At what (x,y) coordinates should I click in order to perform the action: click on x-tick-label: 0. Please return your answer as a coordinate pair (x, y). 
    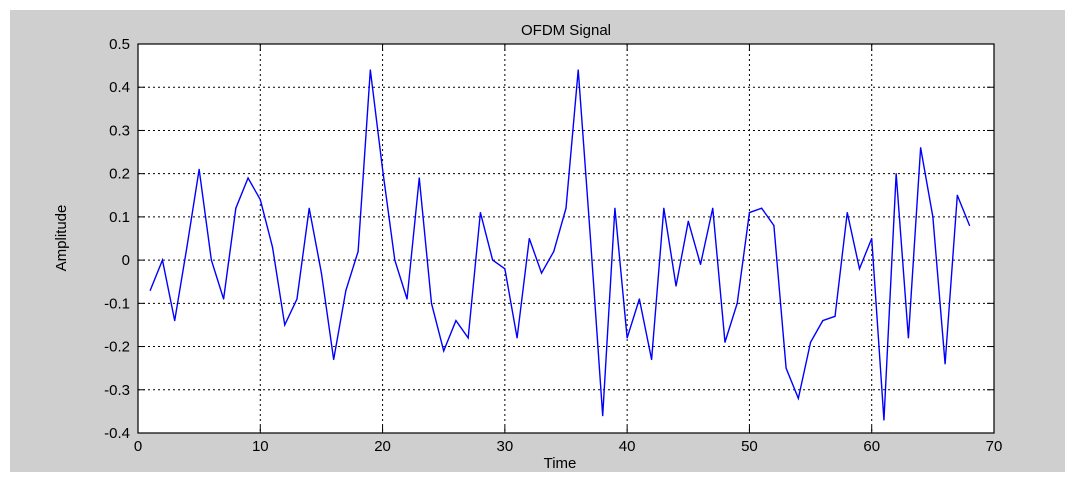
    Looking at the image, I should click on (138, 446).